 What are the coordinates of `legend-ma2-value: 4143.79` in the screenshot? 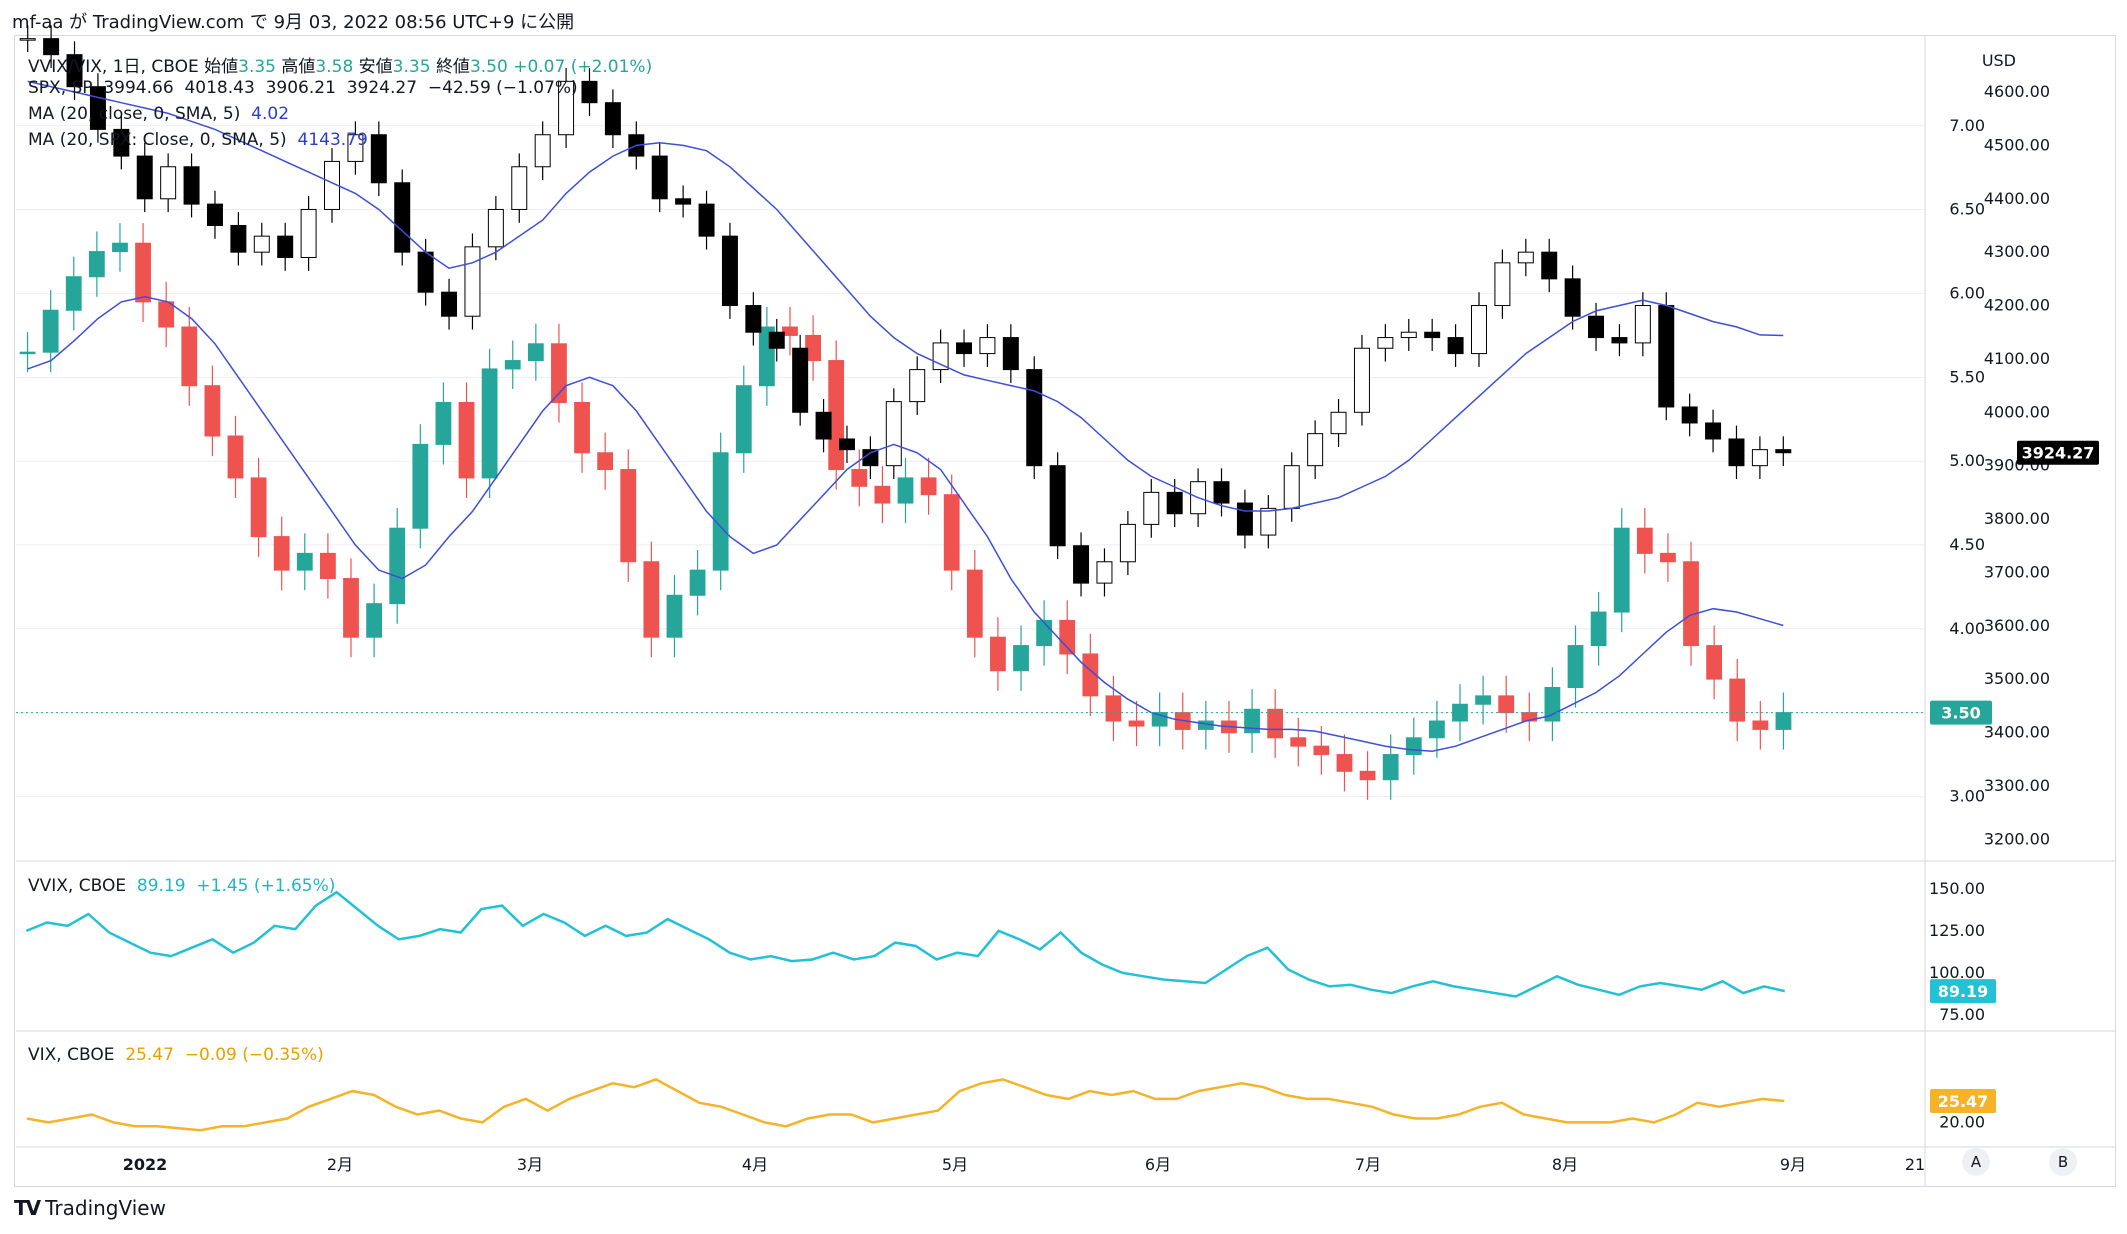 It's located at (332, 140).